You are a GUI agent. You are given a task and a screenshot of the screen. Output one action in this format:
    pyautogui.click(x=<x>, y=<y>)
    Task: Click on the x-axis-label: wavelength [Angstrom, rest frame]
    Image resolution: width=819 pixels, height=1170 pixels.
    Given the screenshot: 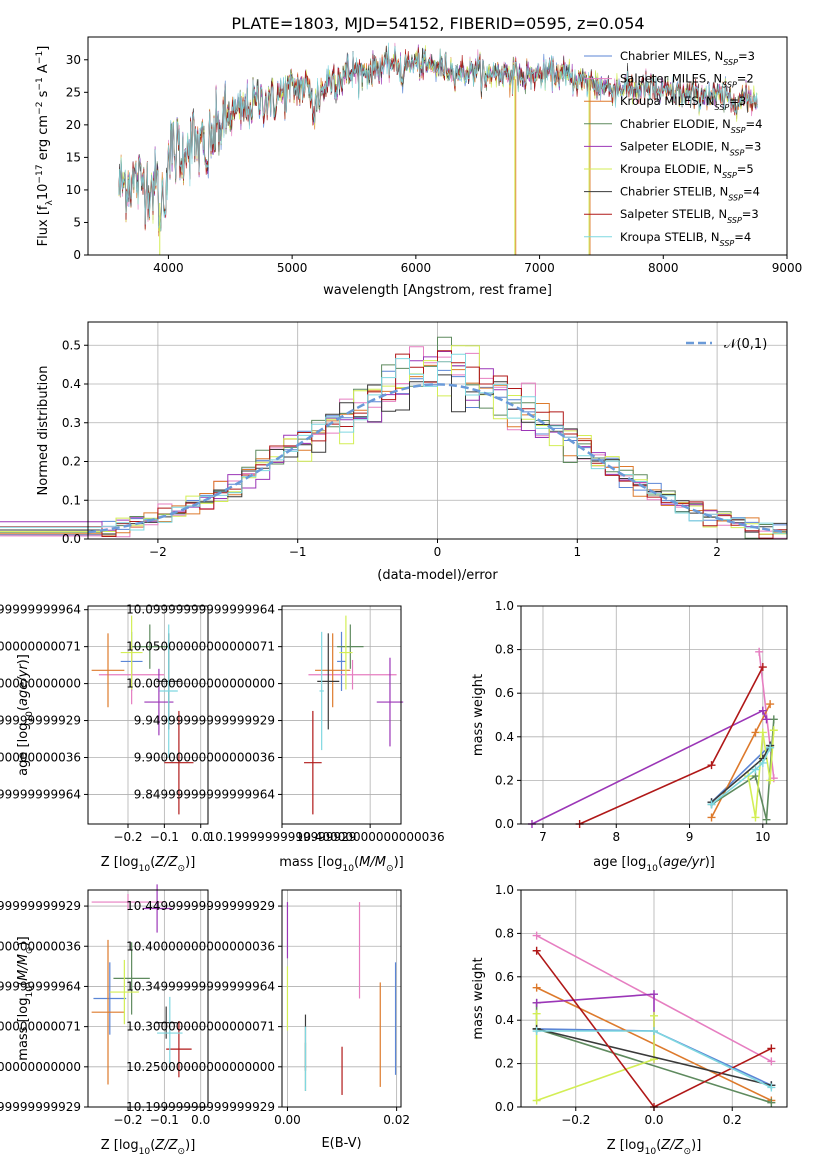 What is the action you would take?
    pyautogui.click(x=437, y=290)
    